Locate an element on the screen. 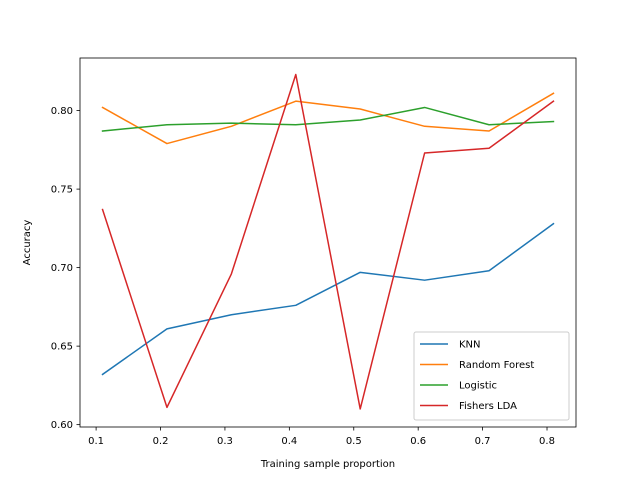 The width and height of the screenshot is (640, 480). legend-label: Fishers LDA is located at coordinates (488, 406).